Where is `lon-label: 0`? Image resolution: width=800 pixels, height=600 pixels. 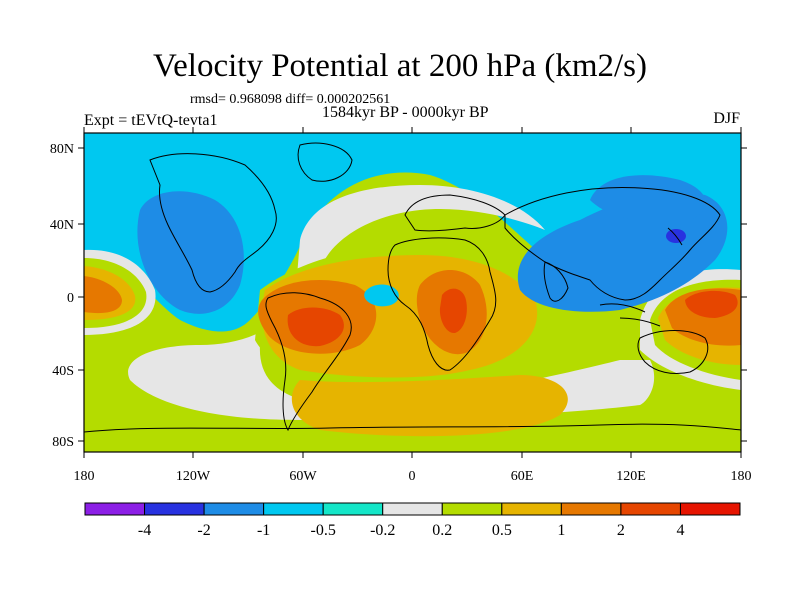 lon-label: 0 is located at coordinates (412, 476).